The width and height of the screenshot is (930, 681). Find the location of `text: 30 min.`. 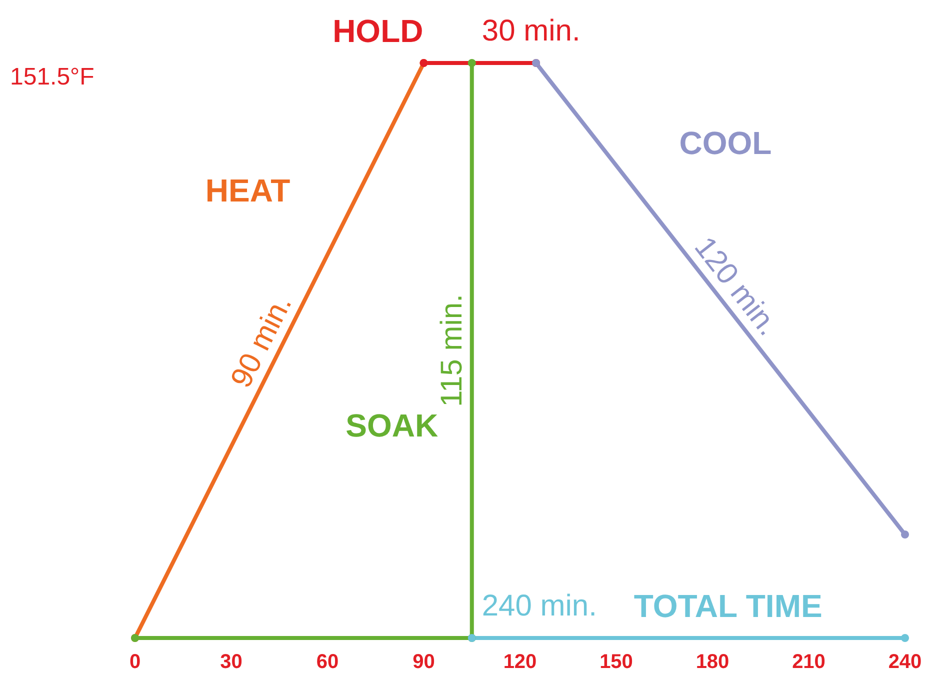

text: 30 min. is located at coordinates (531, 31).